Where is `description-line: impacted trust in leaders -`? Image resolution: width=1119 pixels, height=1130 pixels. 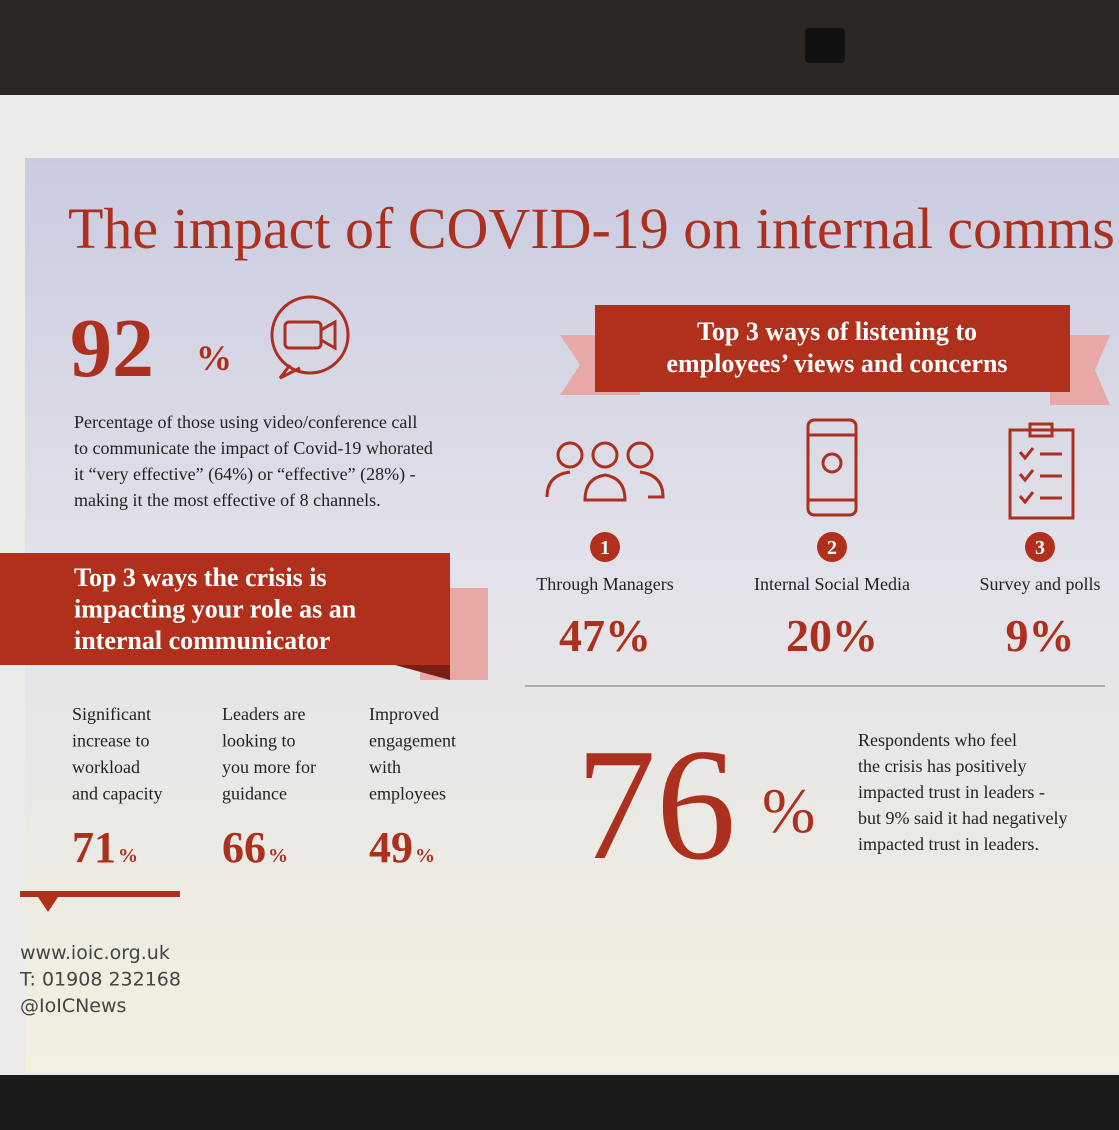 description-line: impacted trust in leaders - is located at coordinates (951, 792).